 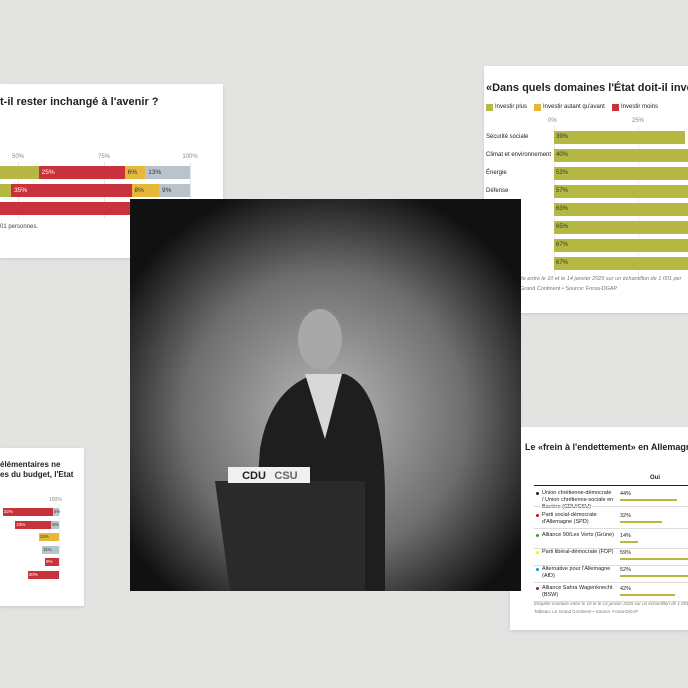 I want to click on bar-label: 57%, so click(x=562, y=191).